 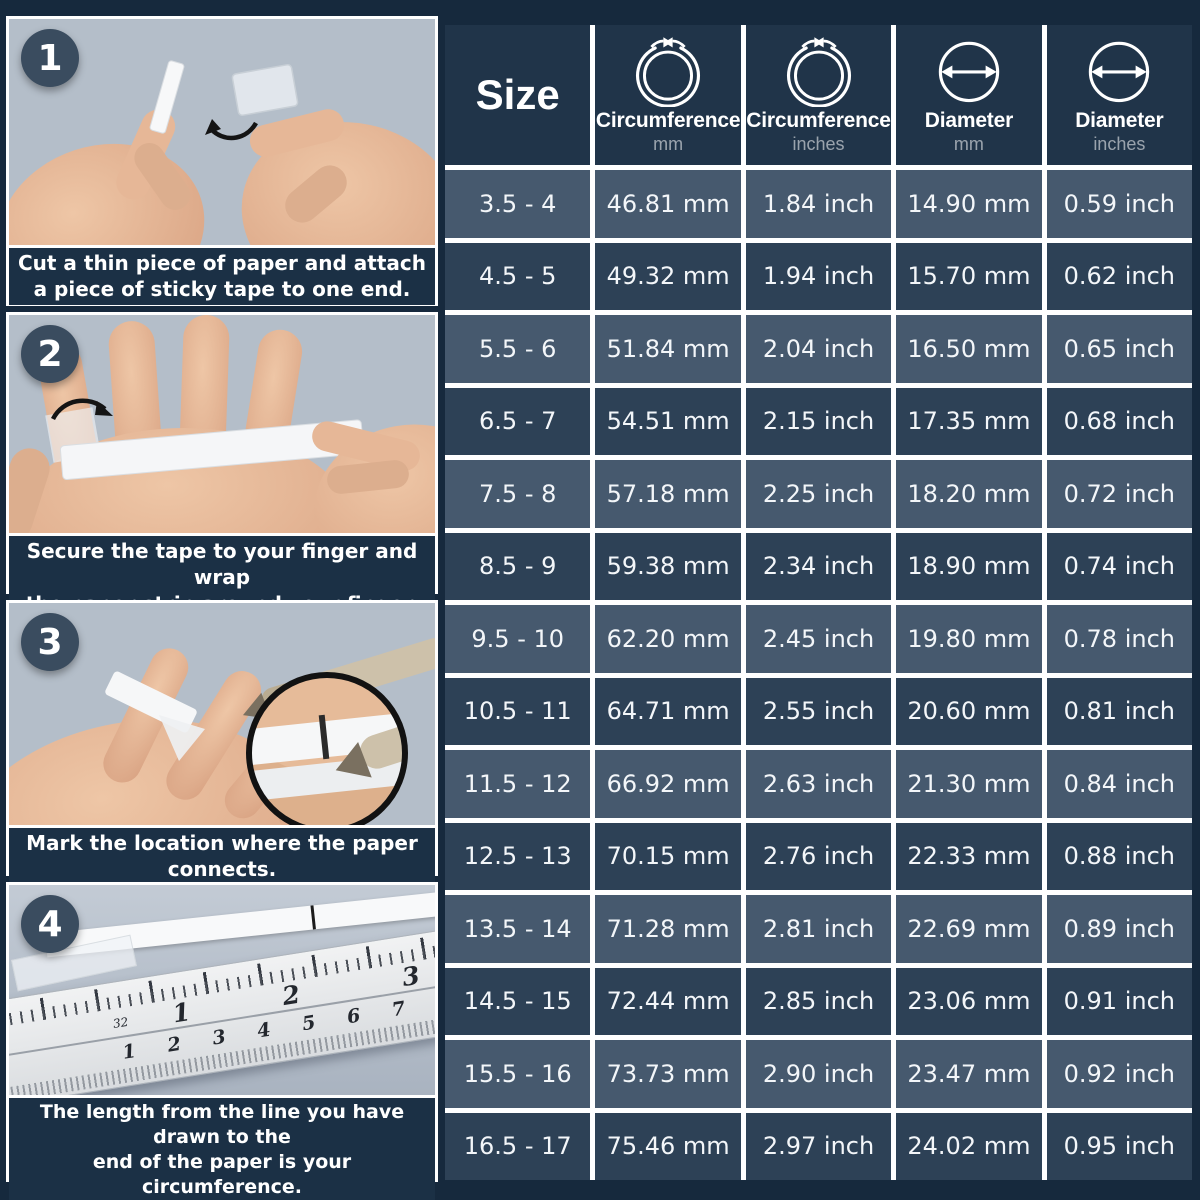 What do you see at coordinates (222, 564) in the screenshot?
I see `caption-line: Secure the tape to your finger and wrap` at bounding box center [222, 564].